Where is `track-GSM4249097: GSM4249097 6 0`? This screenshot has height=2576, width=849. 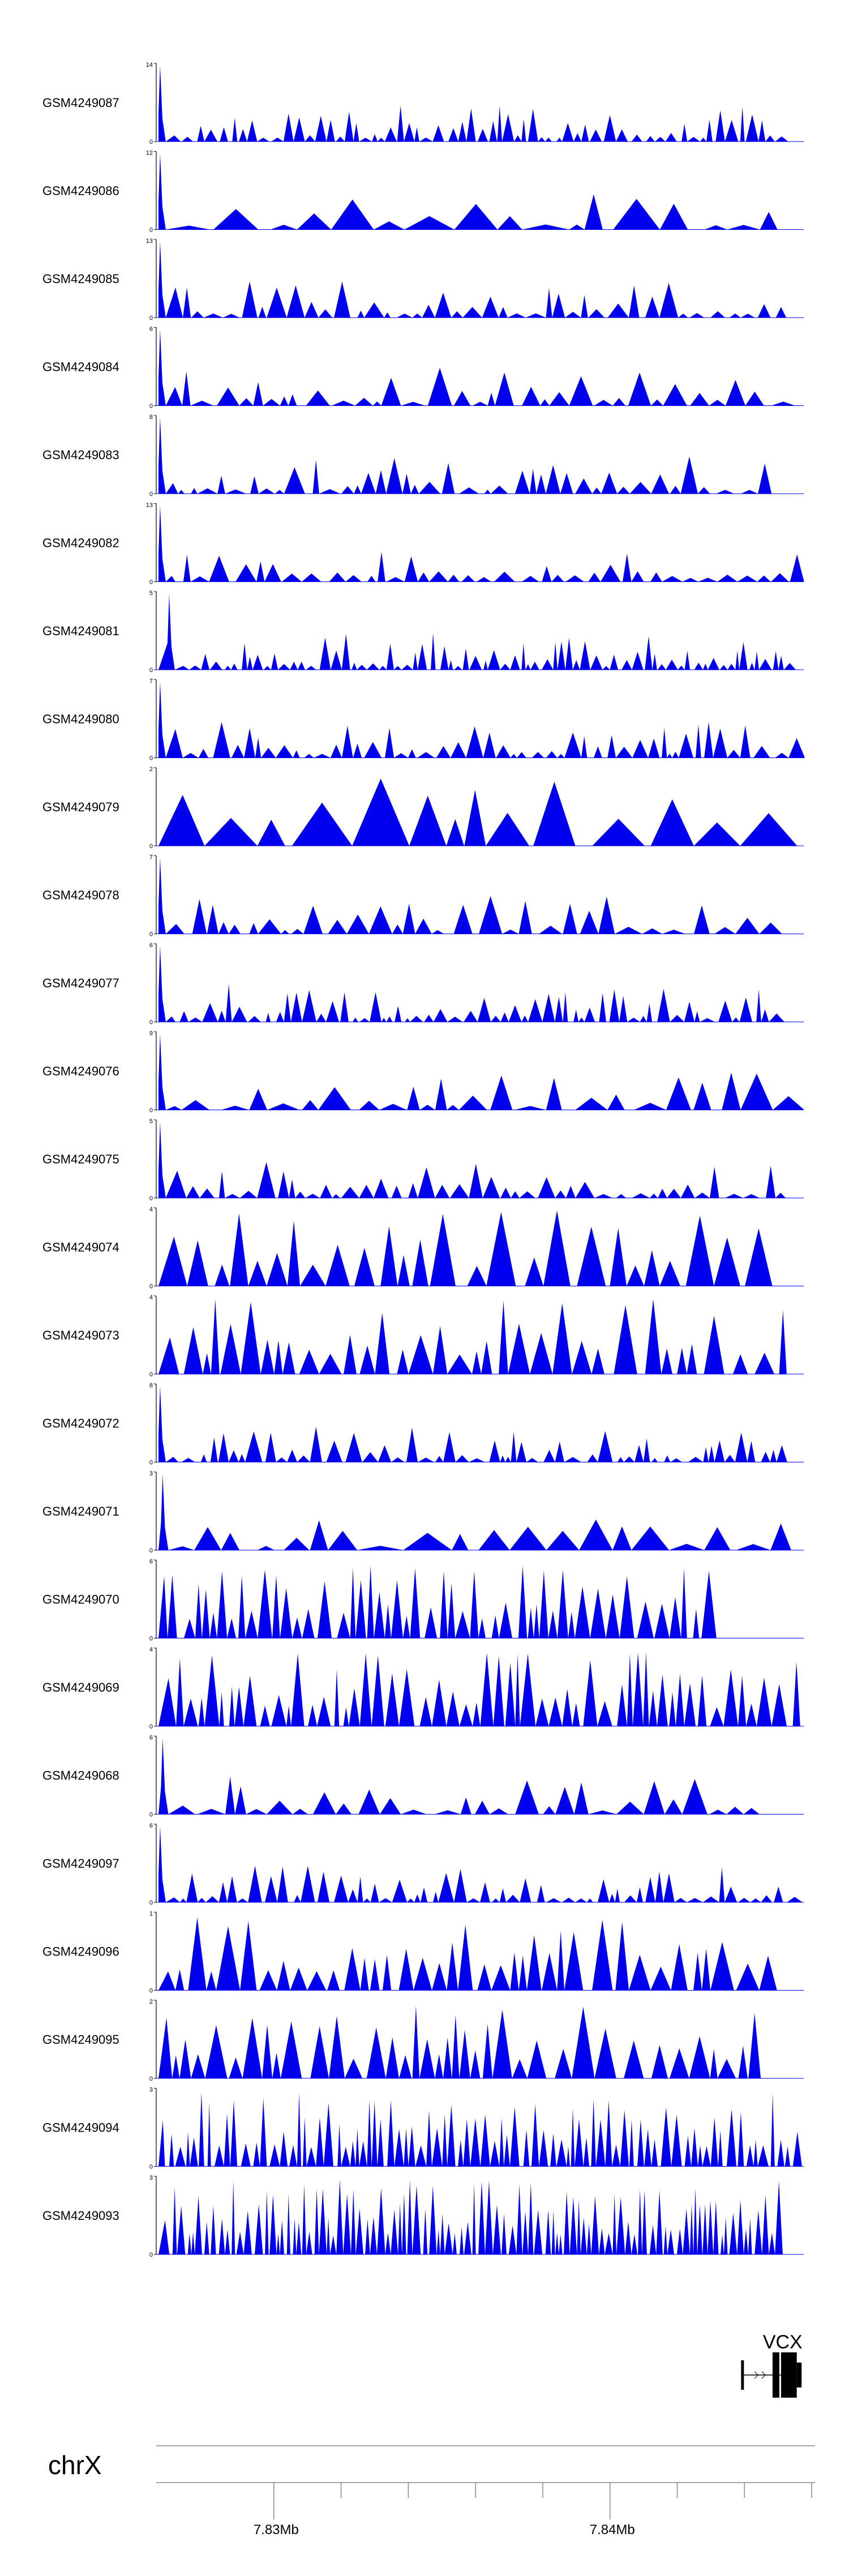 track-GSM4249097: GSM4249097 6 0 is located at coordinates (423, 1864).